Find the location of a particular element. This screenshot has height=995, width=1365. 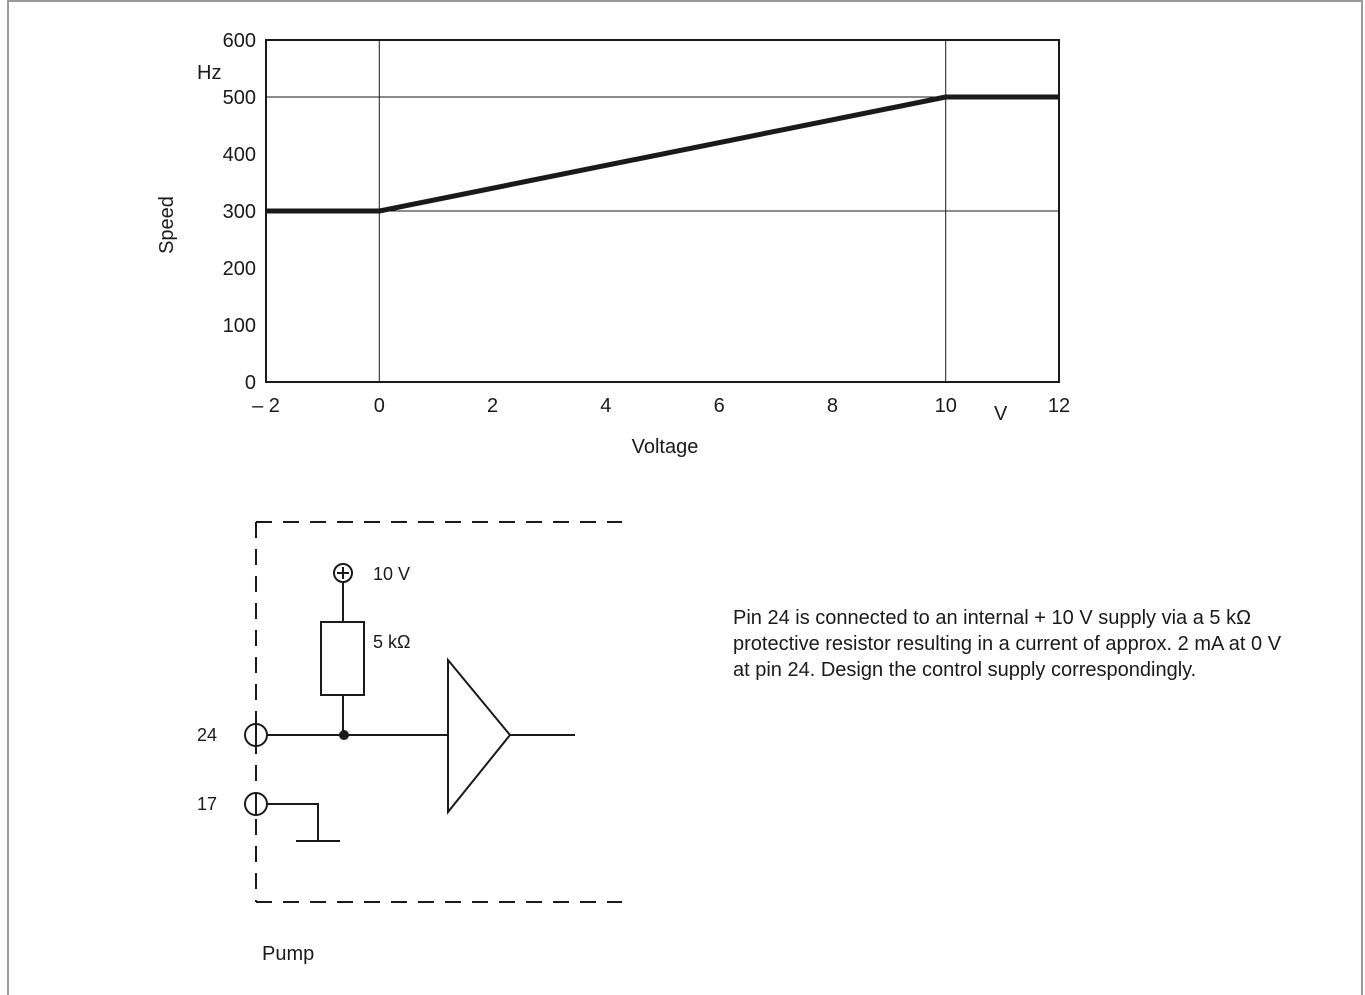

y-tick-label: 200 is located at coordinates (239, 269).